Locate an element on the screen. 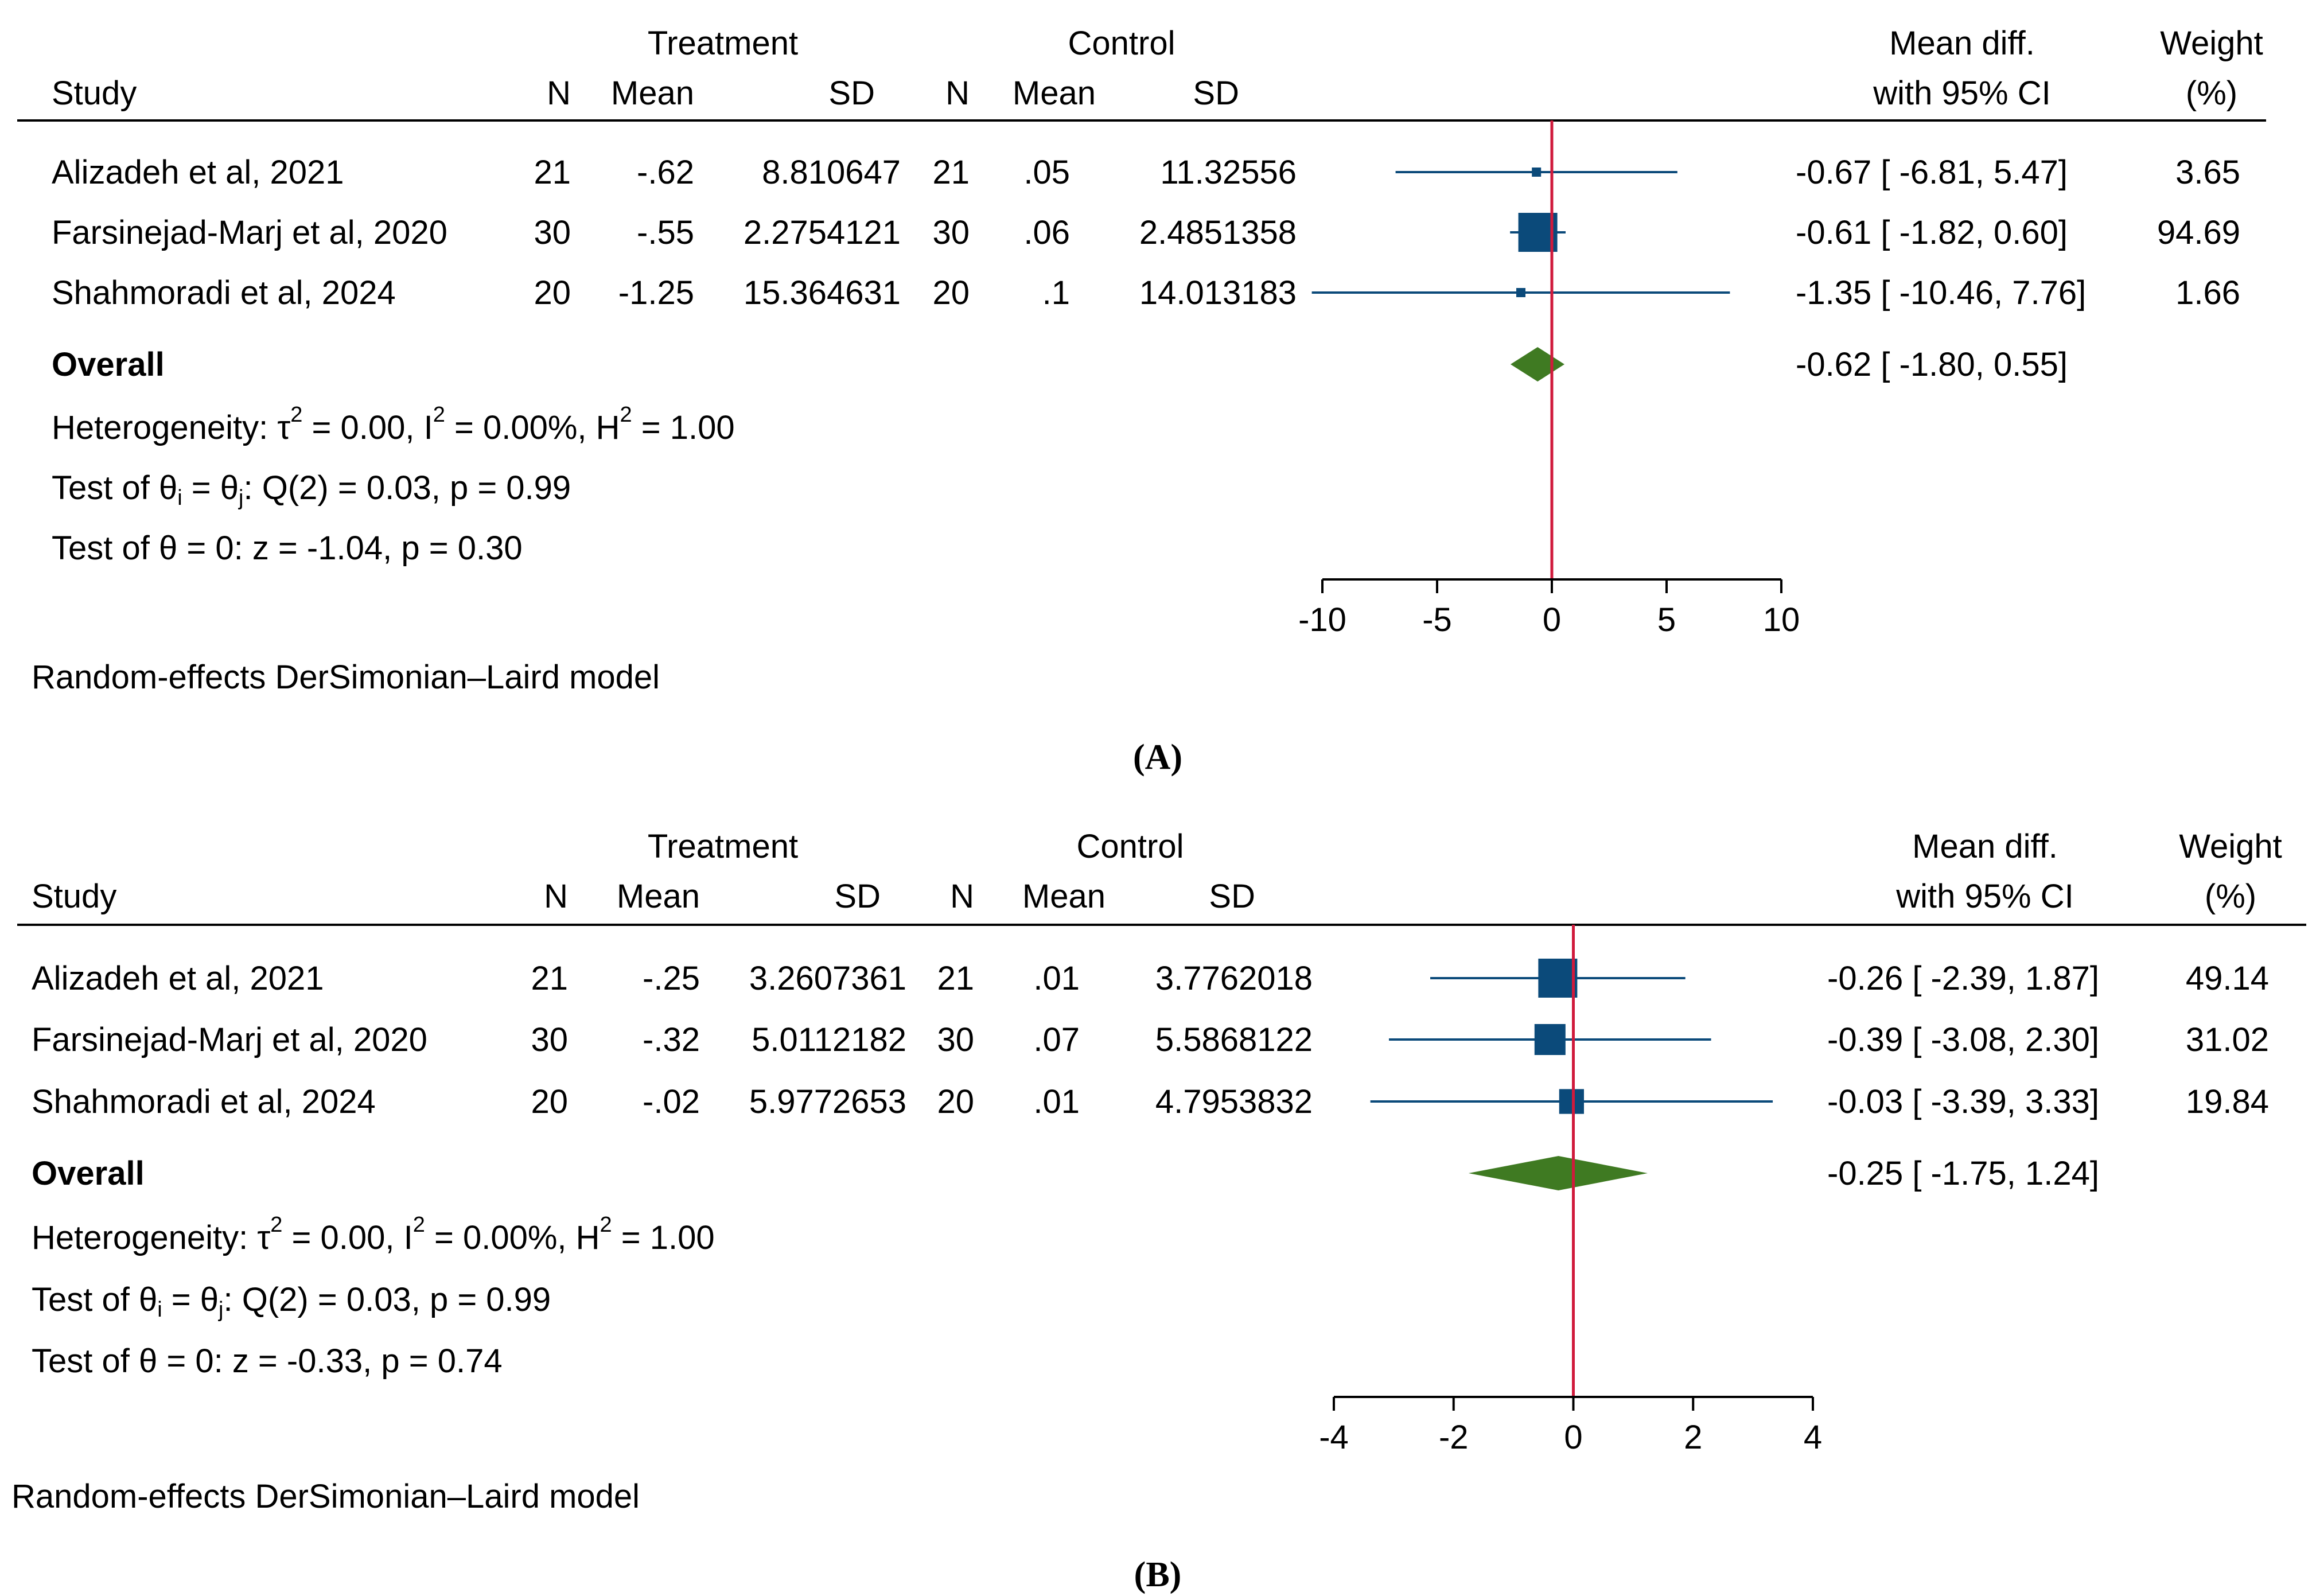 This screenshot has height=1596, width=2316. x-axis-tick-label: 5 is located at coordinates (1666, 620).